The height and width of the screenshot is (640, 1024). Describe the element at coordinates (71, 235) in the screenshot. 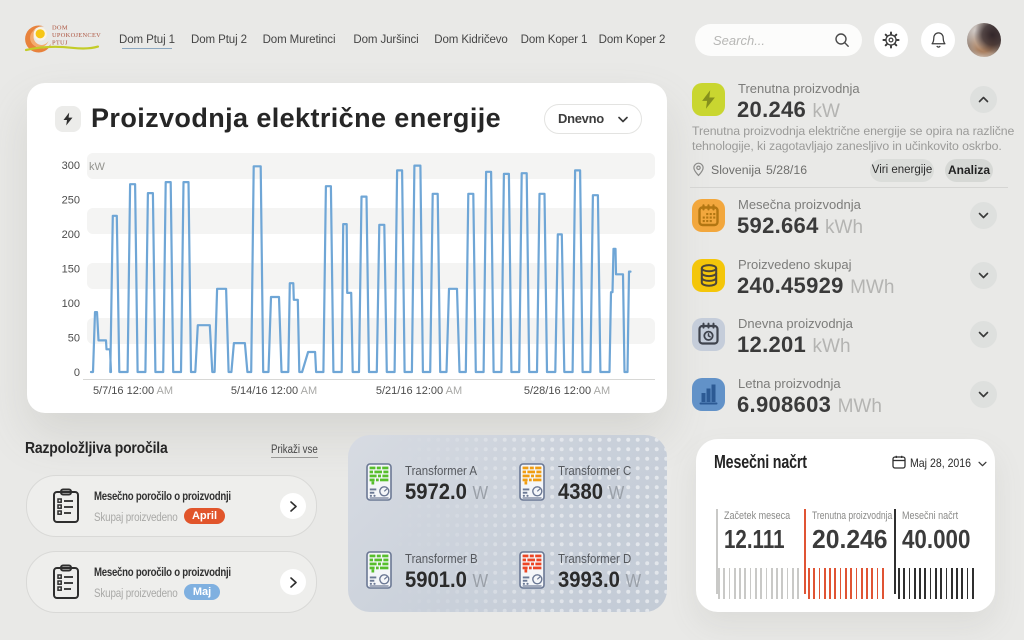

I see `svg-text: 200` at that location.